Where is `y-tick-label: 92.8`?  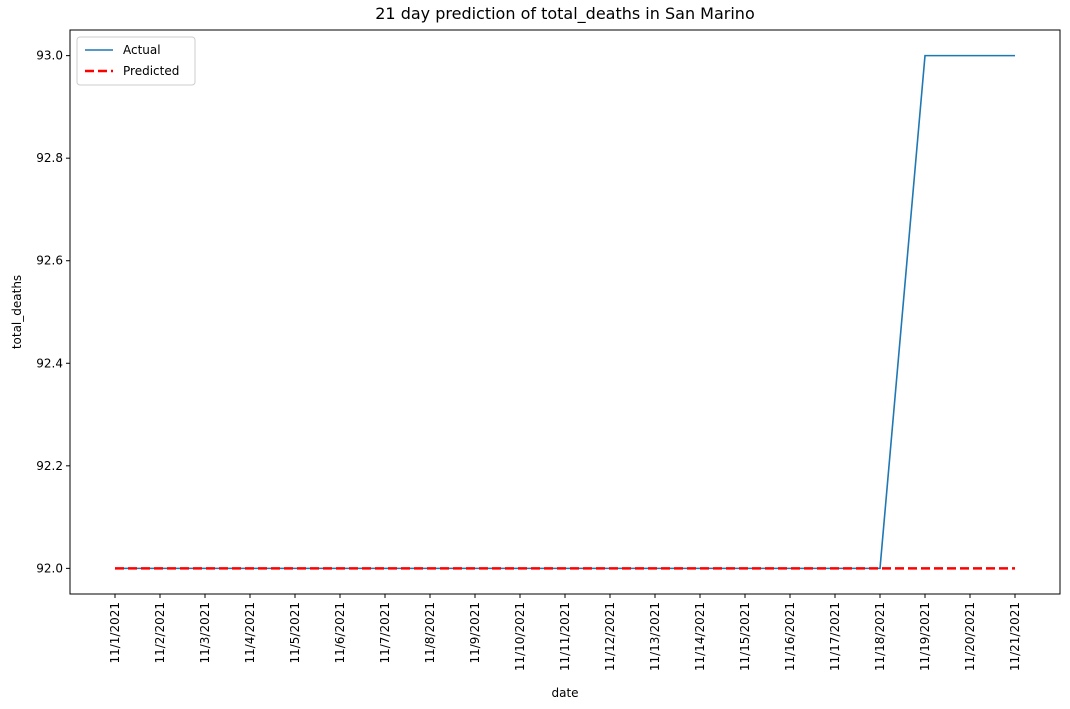 y-tick-label: 92.8 is located at coordinates (49, 158).